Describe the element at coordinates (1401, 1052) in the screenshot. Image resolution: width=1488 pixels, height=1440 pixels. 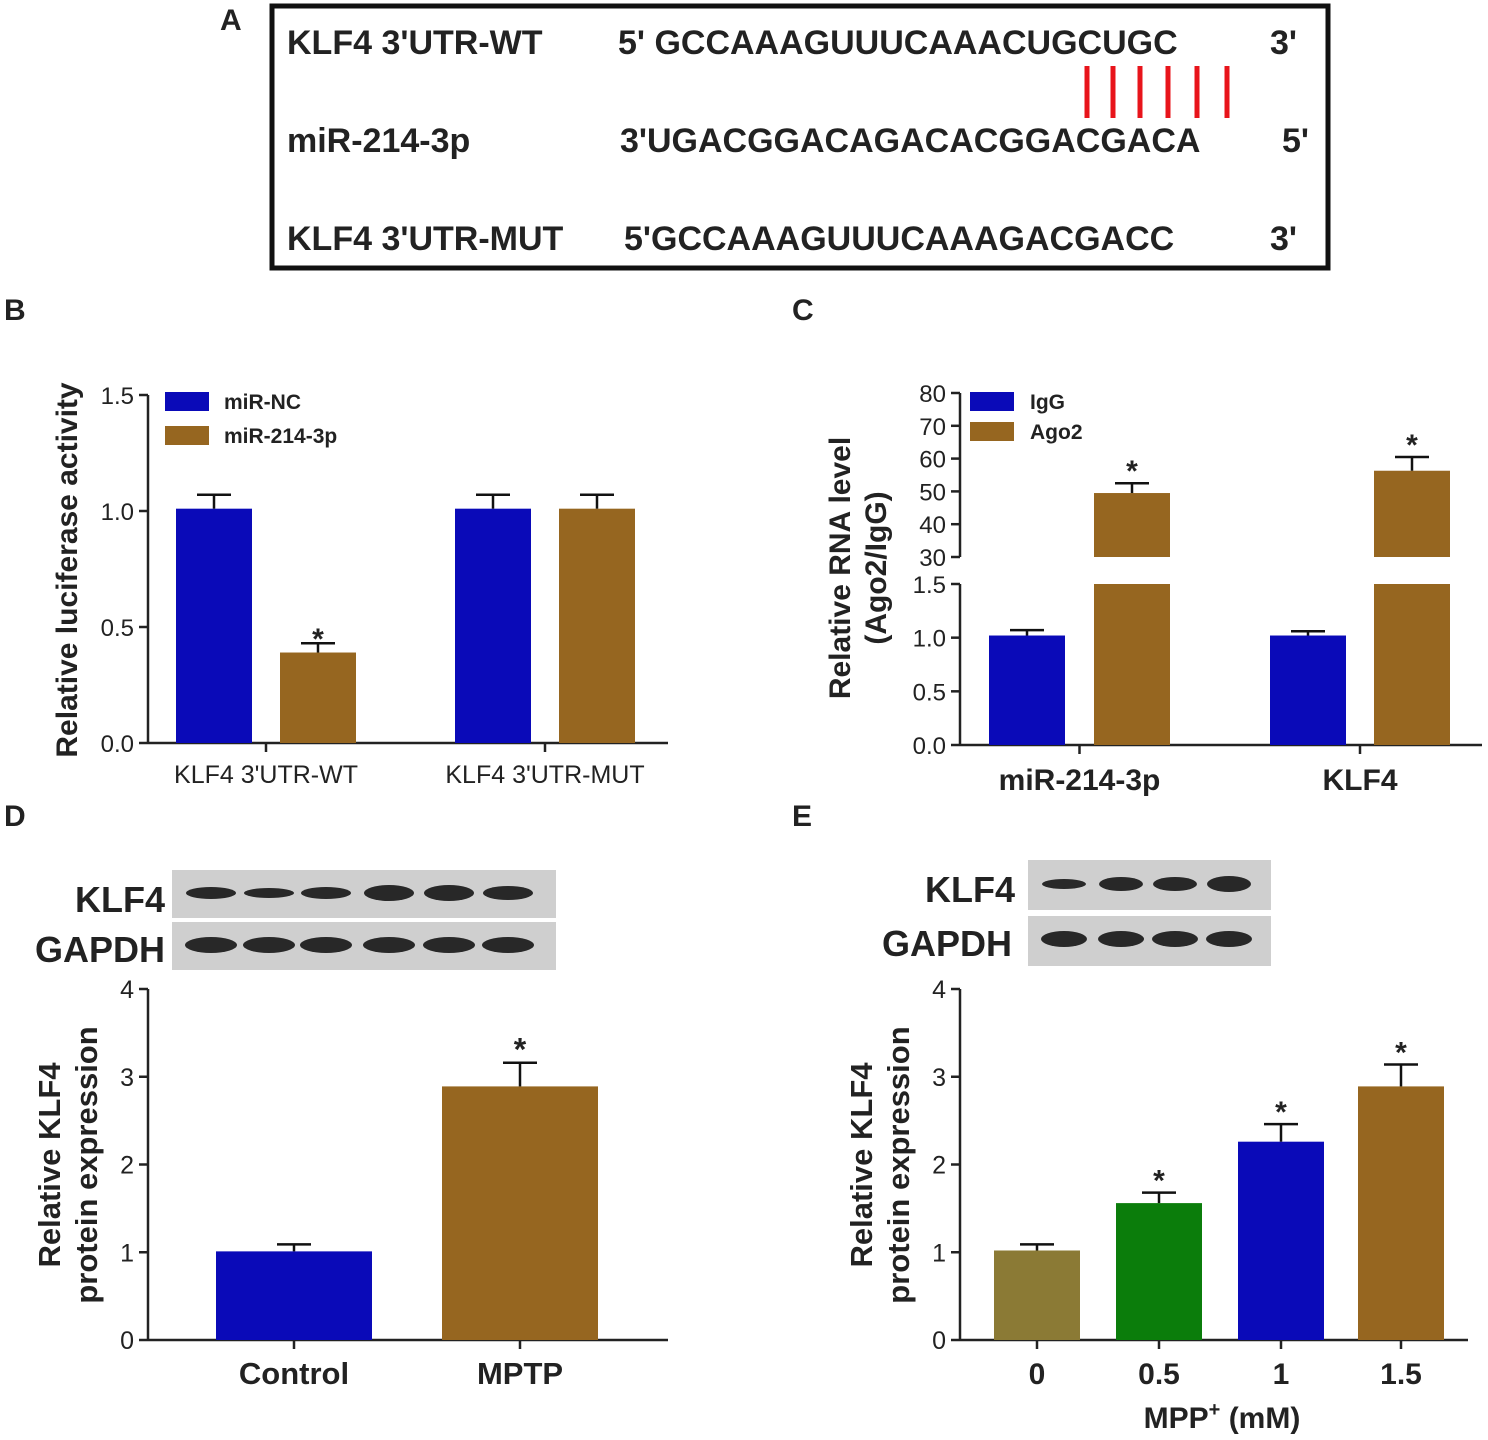
I see `chart-e-bar-1-5-significance: *` at that location.